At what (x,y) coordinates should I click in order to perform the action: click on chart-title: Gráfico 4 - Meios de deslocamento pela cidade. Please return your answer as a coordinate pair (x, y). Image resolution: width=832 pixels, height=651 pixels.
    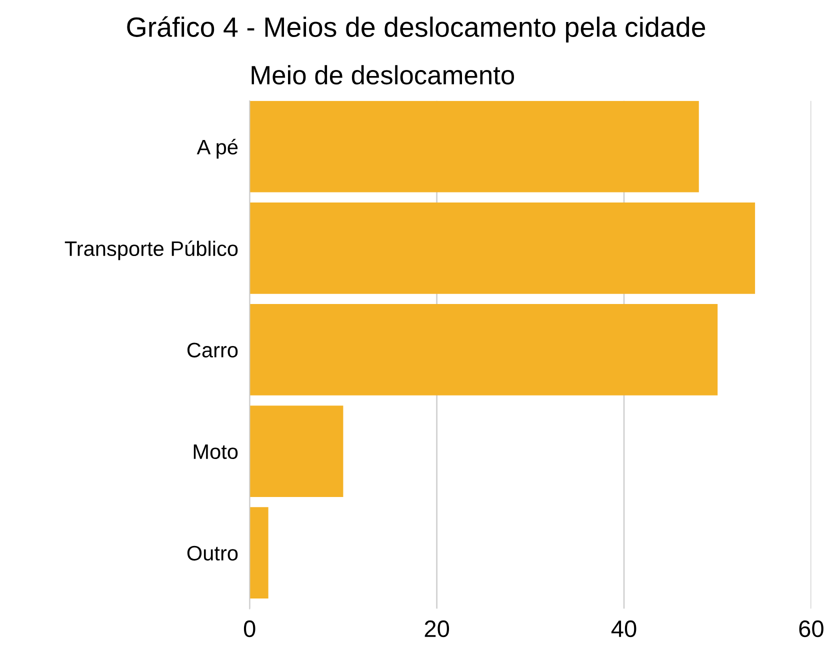
    Looking at the image, I should click on (416, 29).